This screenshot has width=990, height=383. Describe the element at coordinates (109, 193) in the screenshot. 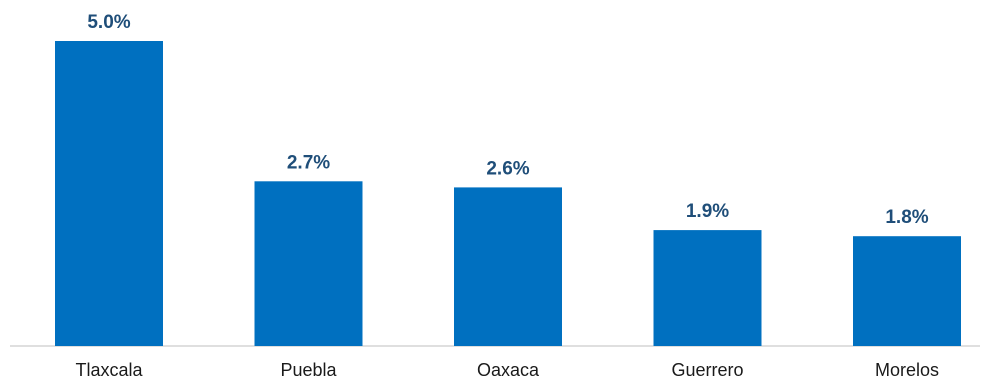

I see `bar-tlaxcala` at that location.